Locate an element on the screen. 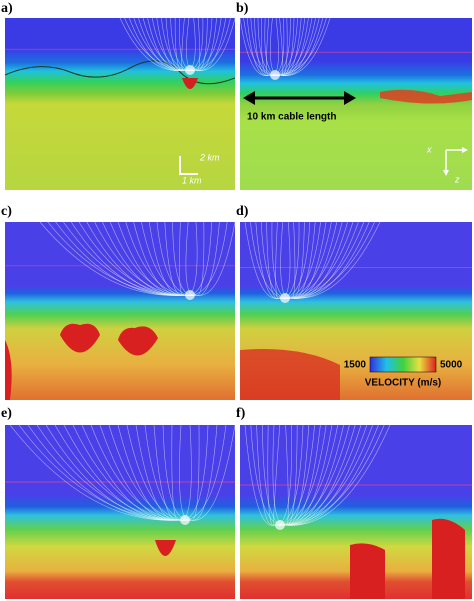 Image resolution: width=474 pixels, height=601 pixels. panel-label: a) is located at coordinates (7, 8).